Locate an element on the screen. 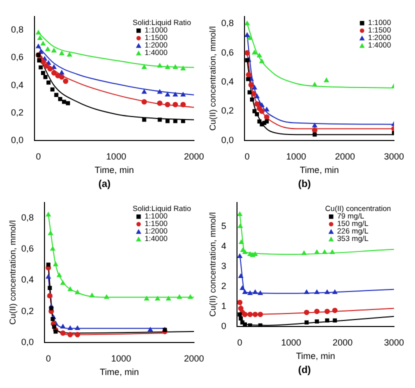 Image resolution: width=415 pixels, height=388 pixels. y-tick-label: 0 is located at coordinates (223, 325).